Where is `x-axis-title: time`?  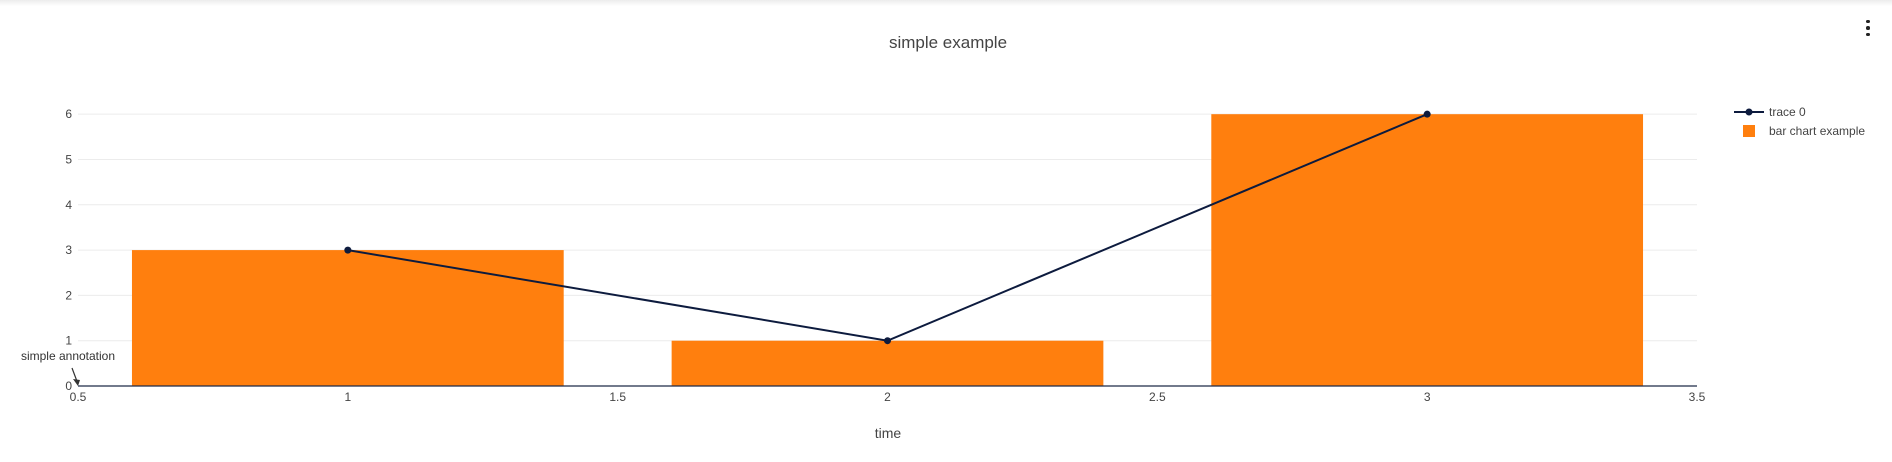 x-axis-title: time is located at coordinates (888, 433).